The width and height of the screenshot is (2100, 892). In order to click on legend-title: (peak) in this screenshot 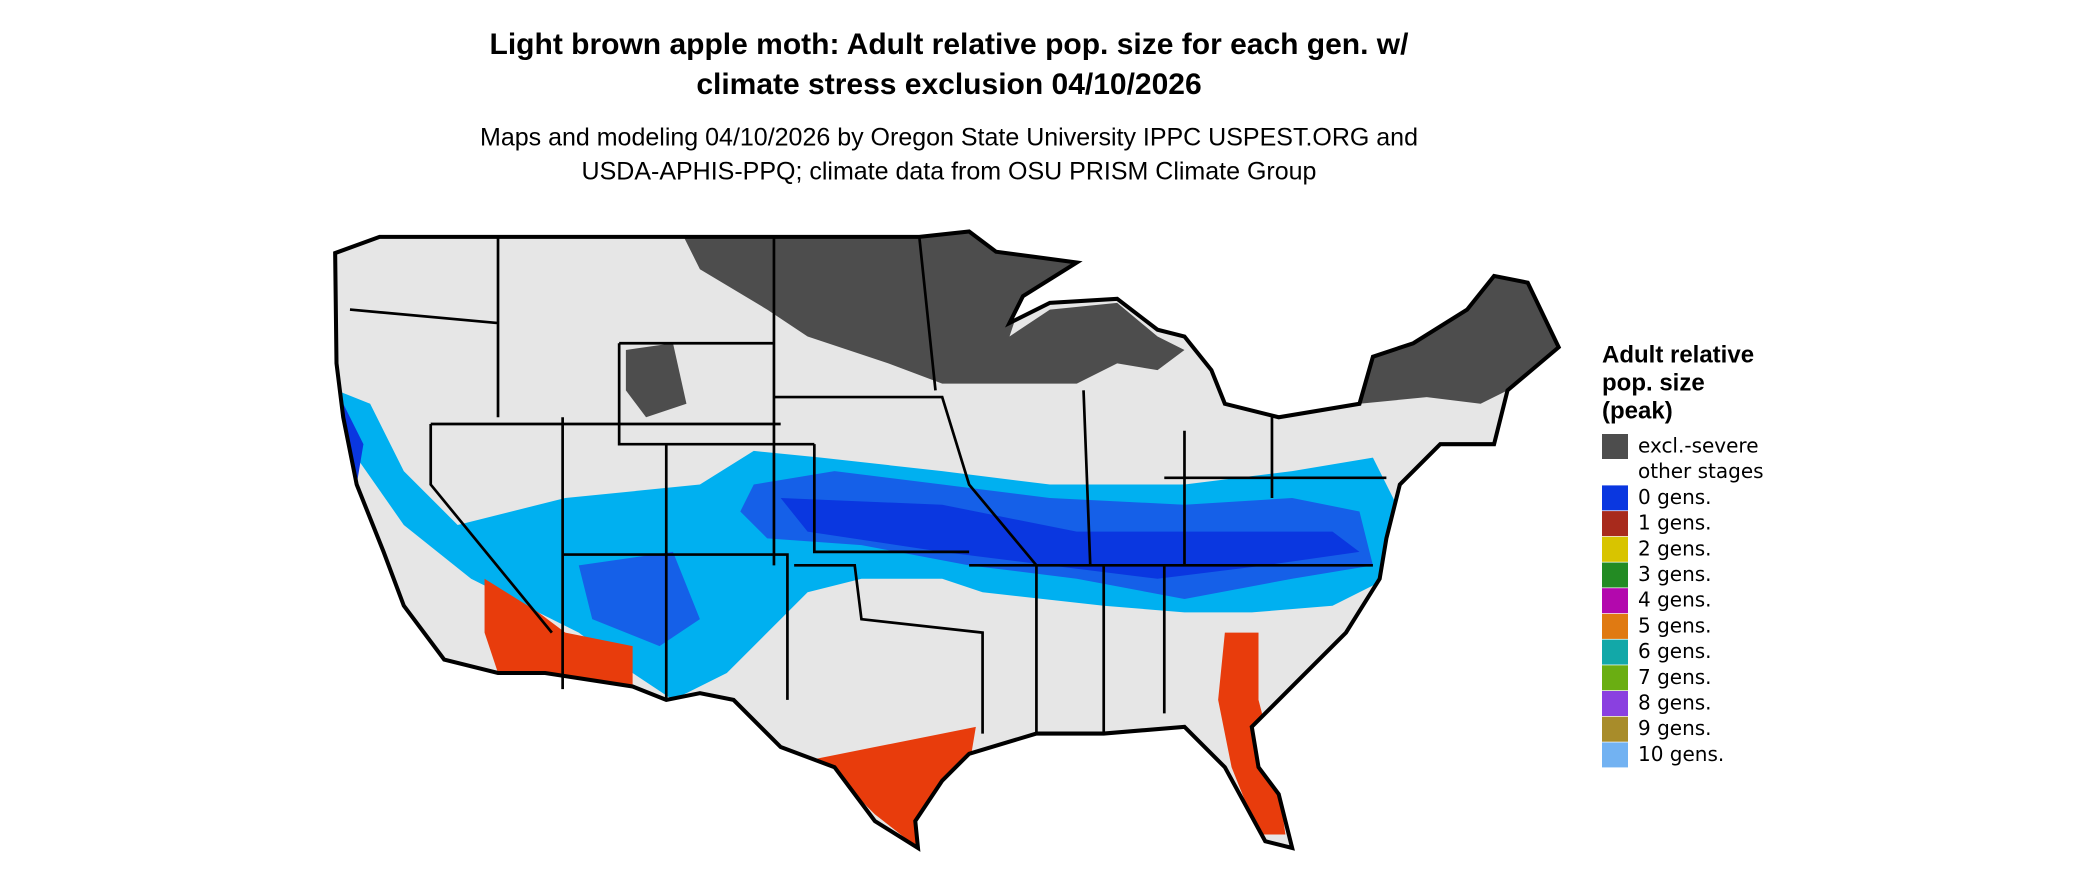, I will do `click(1637, 410)`.